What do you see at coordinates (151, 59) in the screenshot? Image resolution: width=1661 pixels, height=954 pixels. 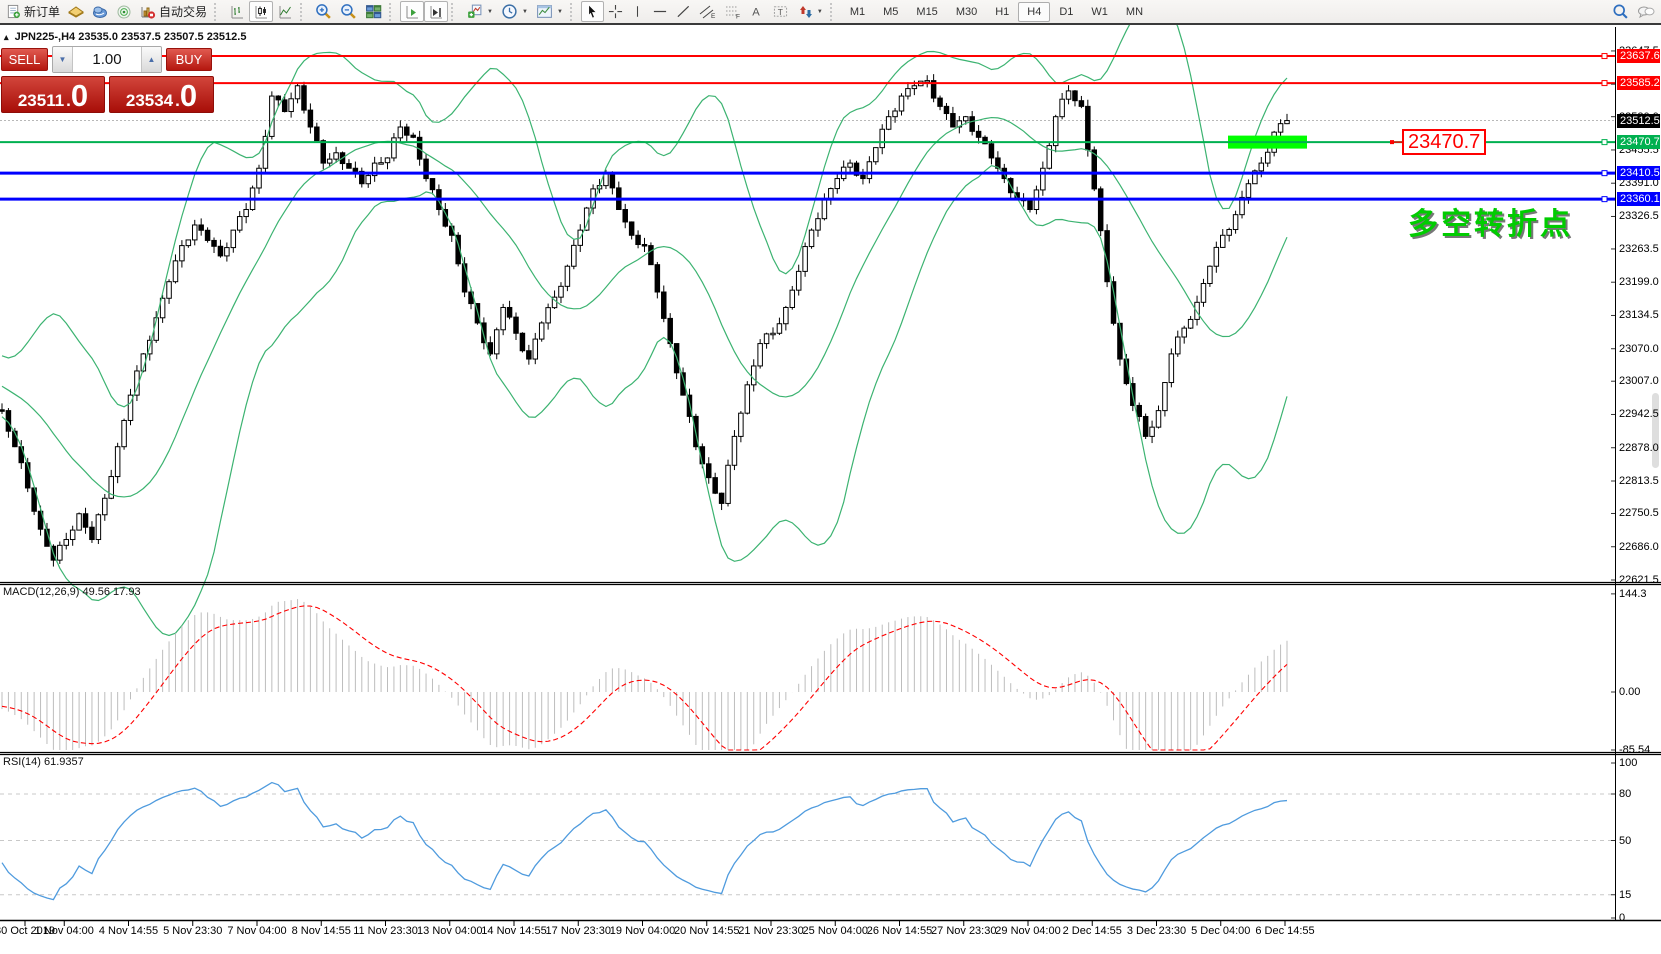 I see `lot-increase-button: ▲` at bounding box center [151, 59].